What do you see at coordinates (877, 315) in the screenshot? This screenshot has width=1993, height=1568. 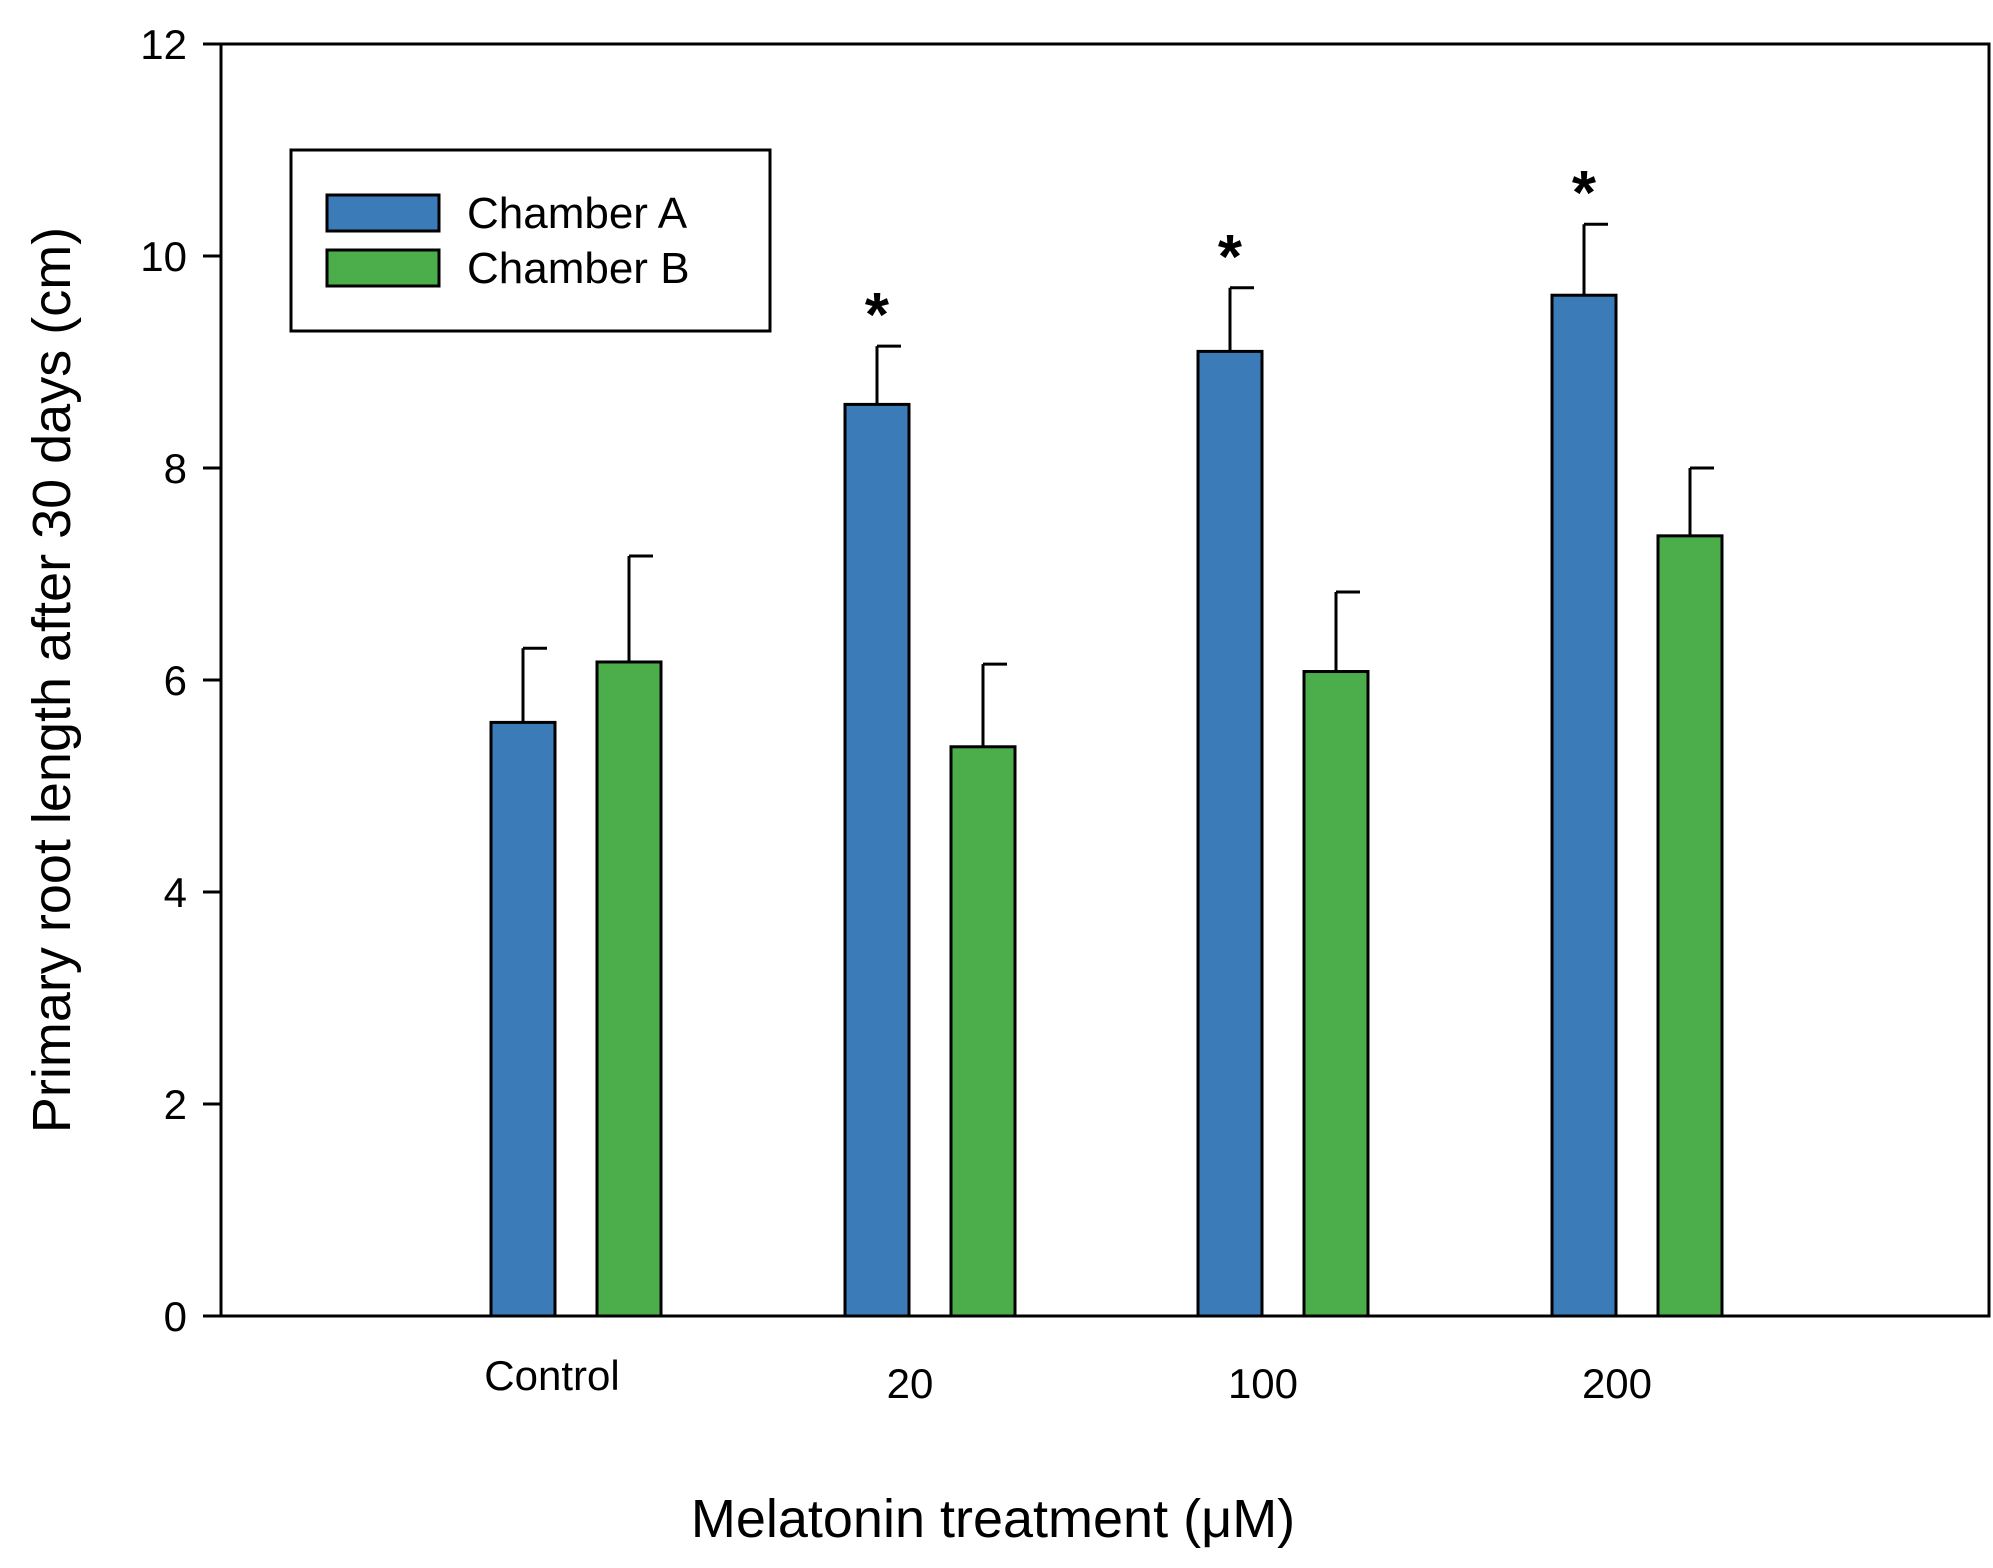 I see `significance-marker-chamber-a-20: *` at bounding box center [877, 315].